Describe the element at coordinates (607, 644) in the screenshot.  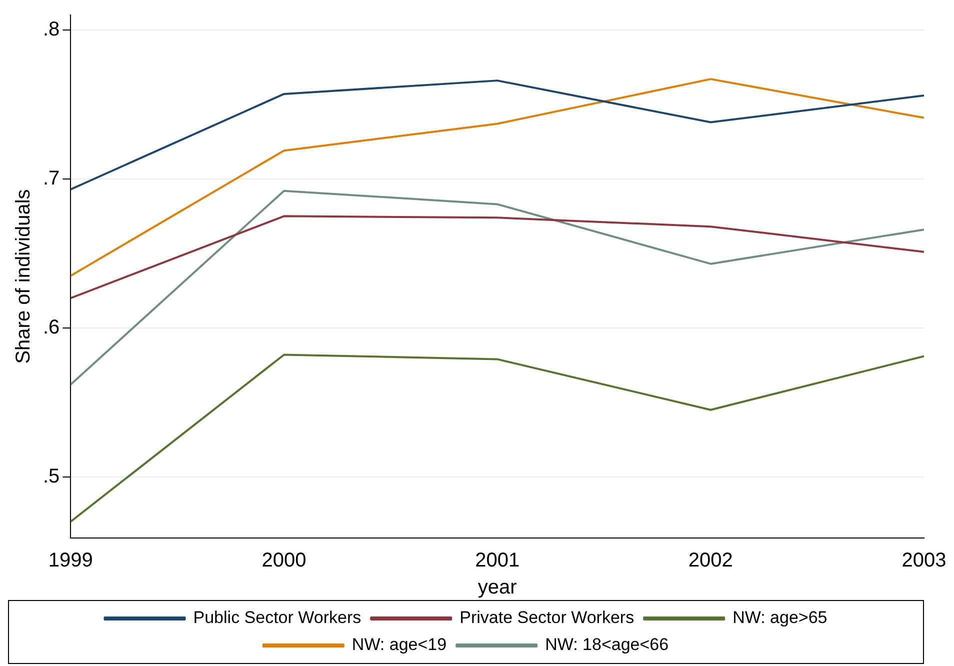
I see `legend-label: NW: 18<age<66` at that location.